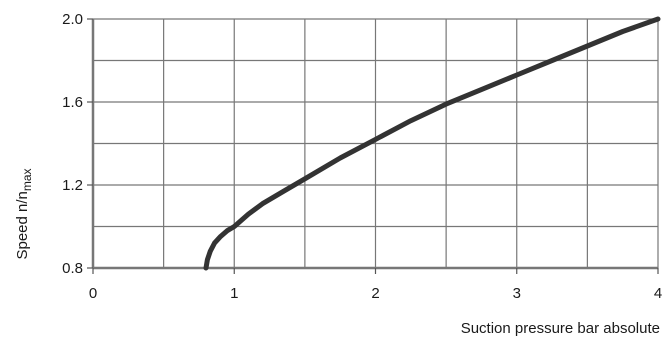  What do you see at coordinates (658, 293) in the screenshot?
I see `x-tick-label: 4` at bounding box center [658, 293].